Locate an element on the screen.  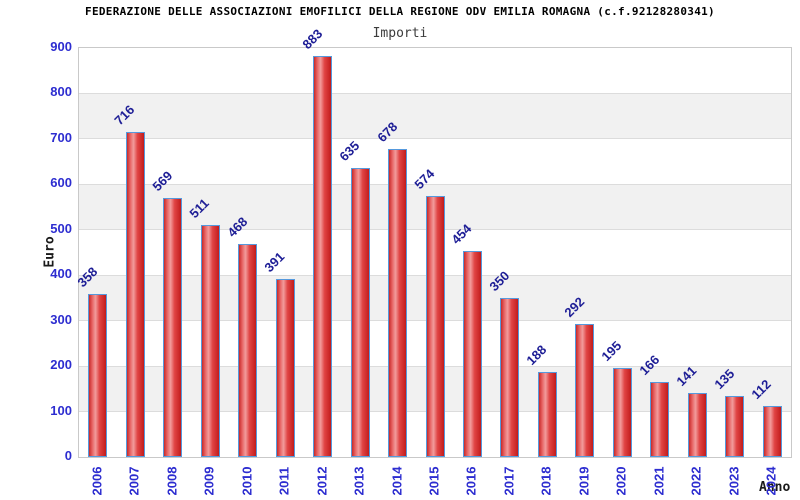
x-axis-title: Anno is located at coordinates (775, 487).